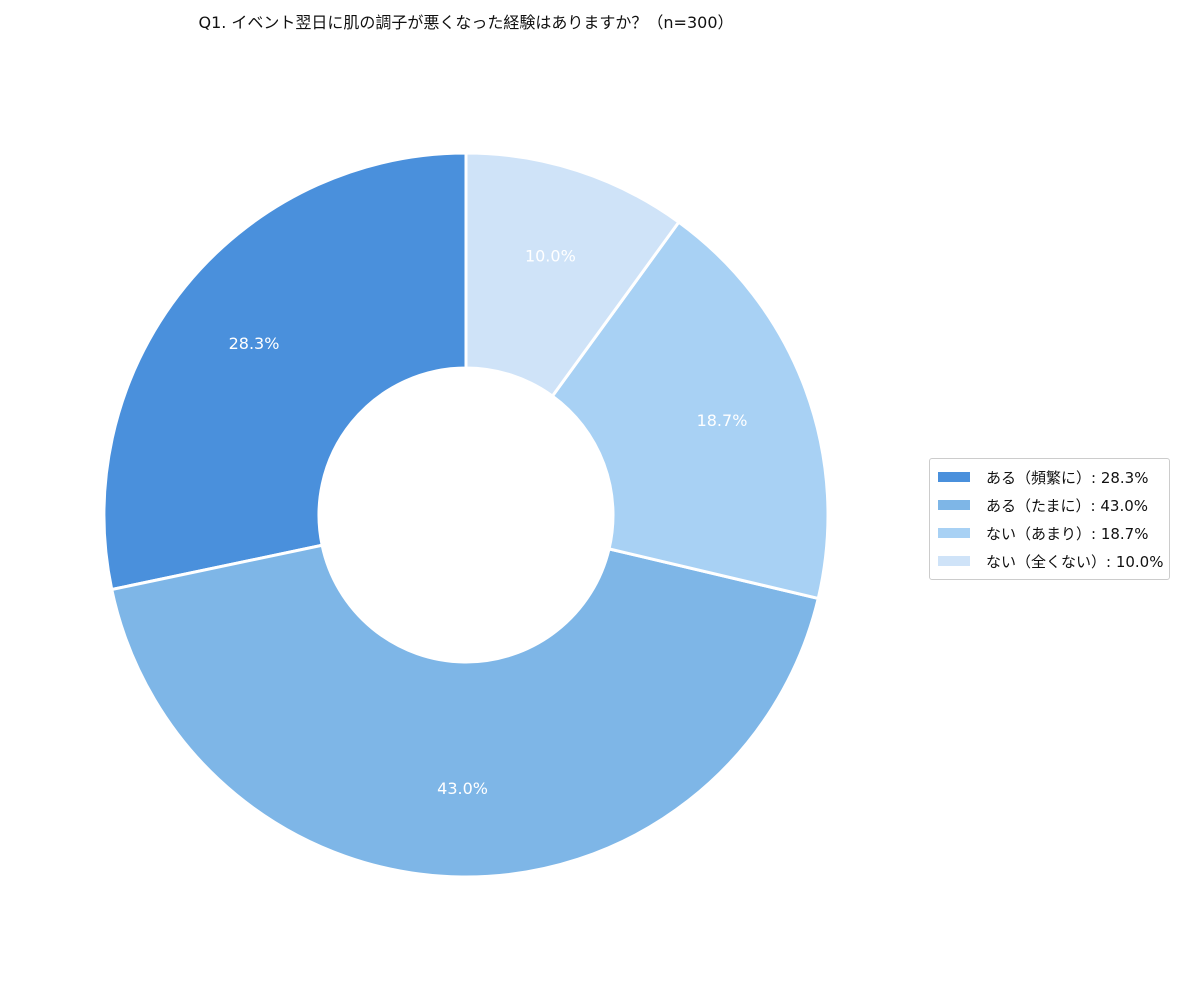  I want to click on data-label: 10.0%, so click(550, 255).